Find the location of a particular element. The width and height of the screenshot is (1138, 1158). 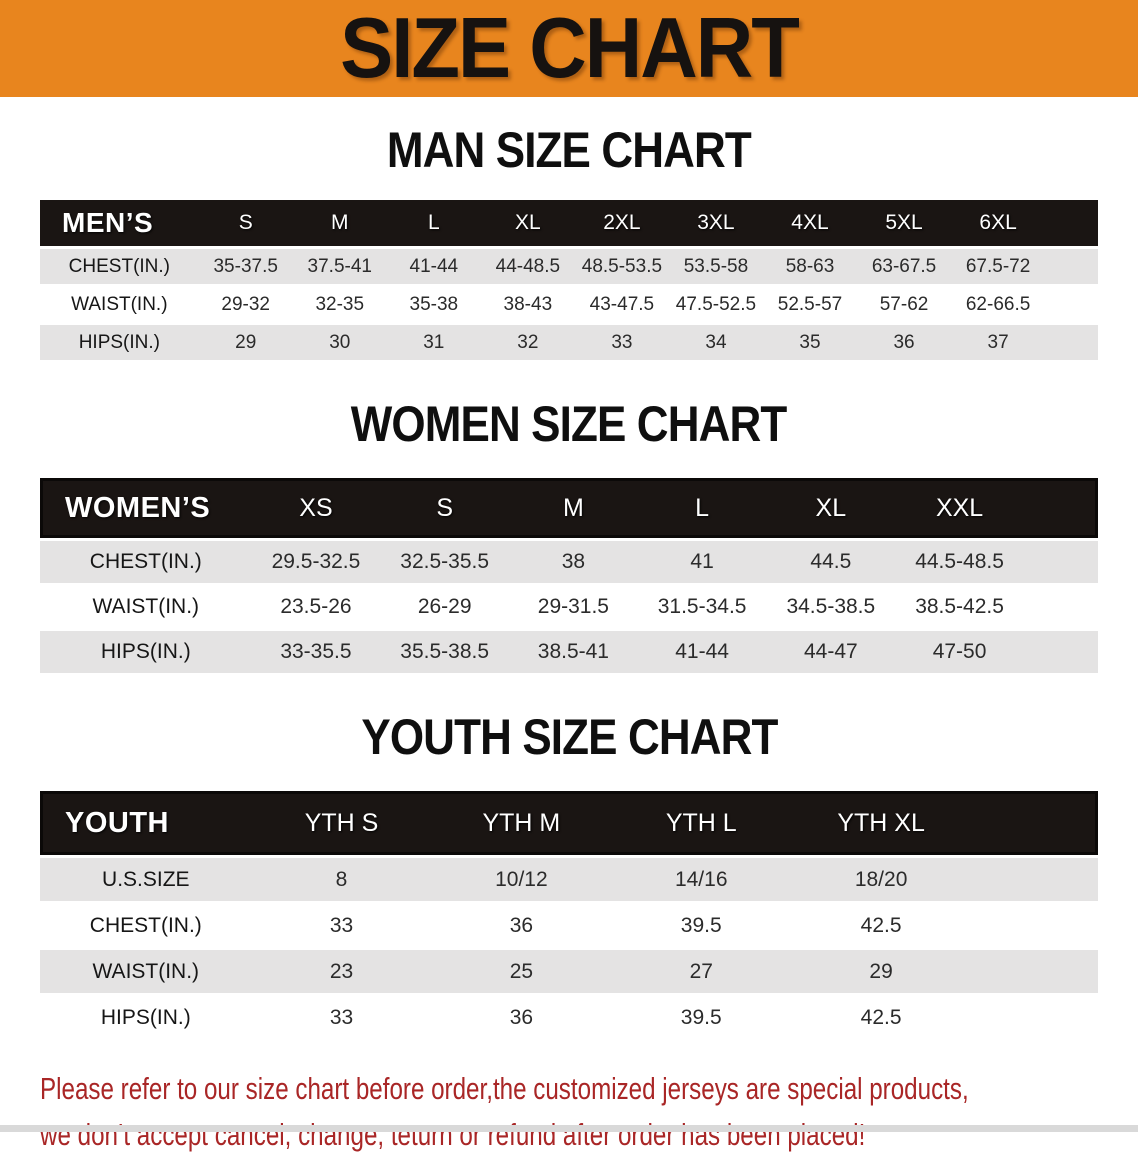

table-corner-label: MEN’S is located at coordinates (119, 223).